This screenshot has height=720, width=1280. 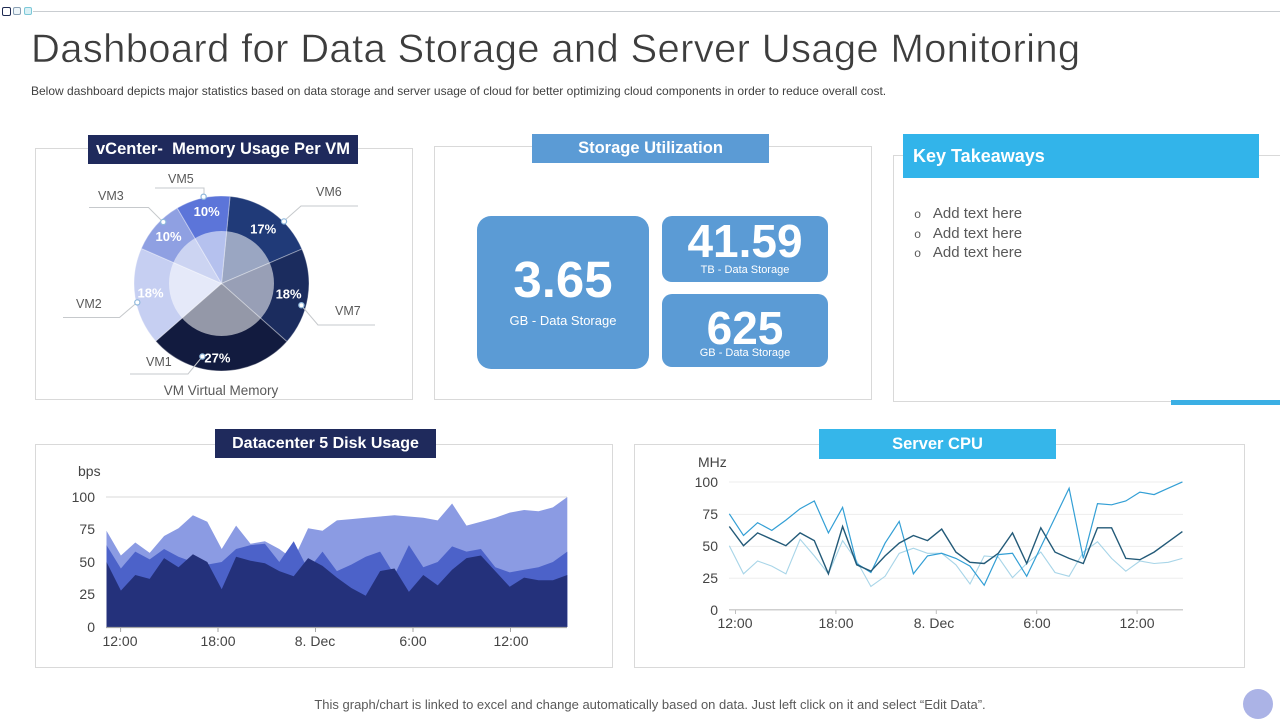 I want to click on svg-text: 17%, so click(x=263, y=229).